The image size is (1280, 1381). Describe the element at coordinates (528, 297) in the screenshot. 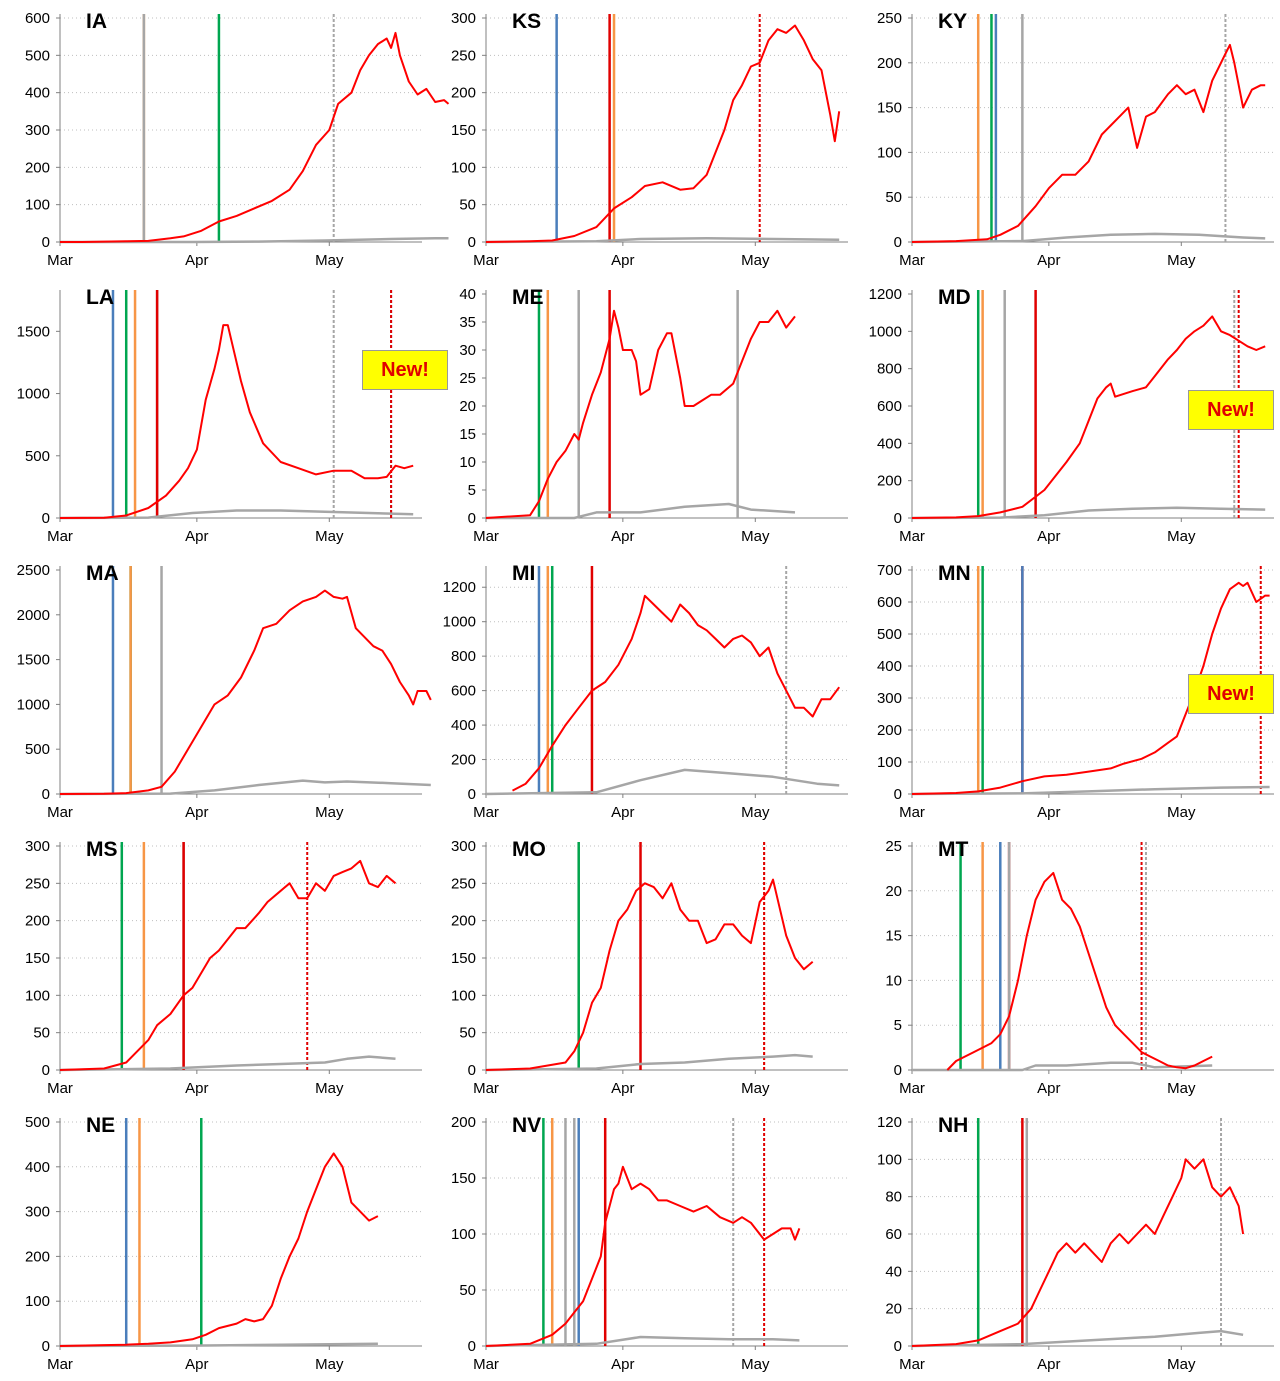

I see `chart-title: ME` at that location.